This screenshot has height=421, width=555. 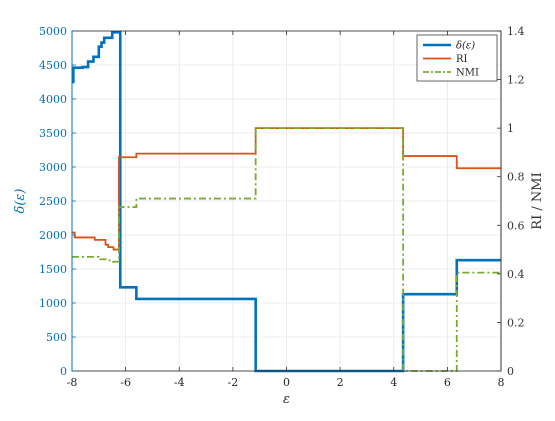 I want to click on y-left-tick-label: 1500, so click(x=53, y=269).